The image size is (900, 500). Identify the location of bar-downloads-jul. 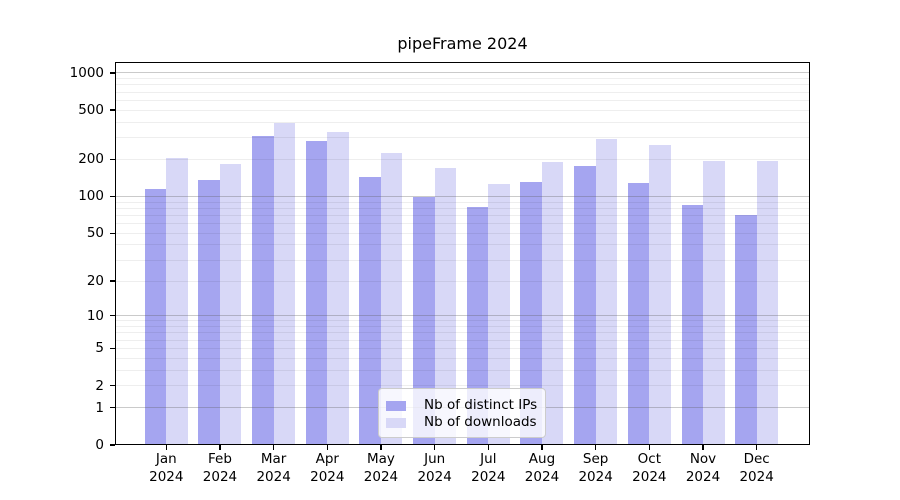
(499, 314).